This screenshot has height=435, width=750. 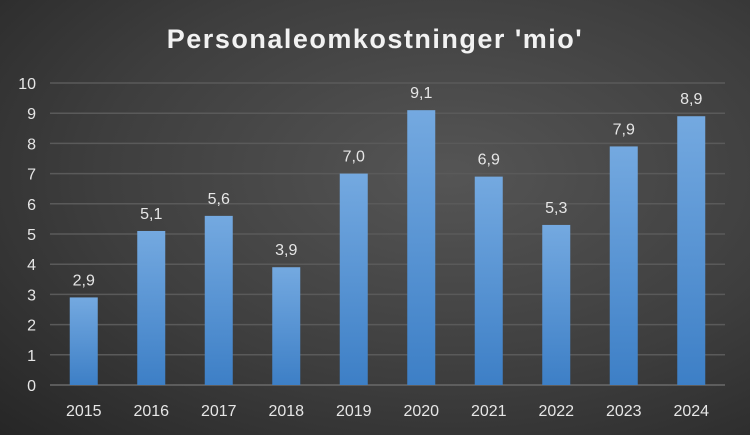 I want to click on bar-2021, so click(x=488, y=280).